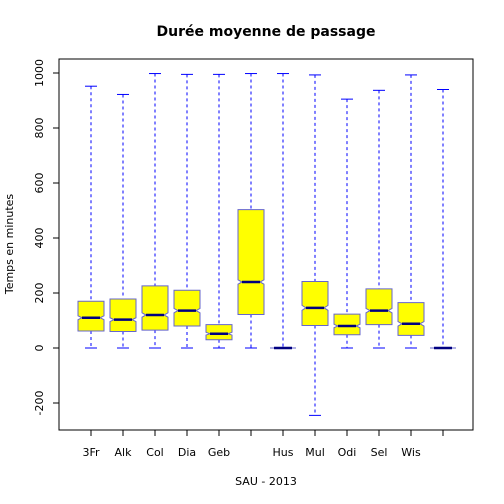 The image size is (504, 504). Describe the element at coordinates (39, 183) in the screenshot. I see `y-tick-label: 600` at that location.